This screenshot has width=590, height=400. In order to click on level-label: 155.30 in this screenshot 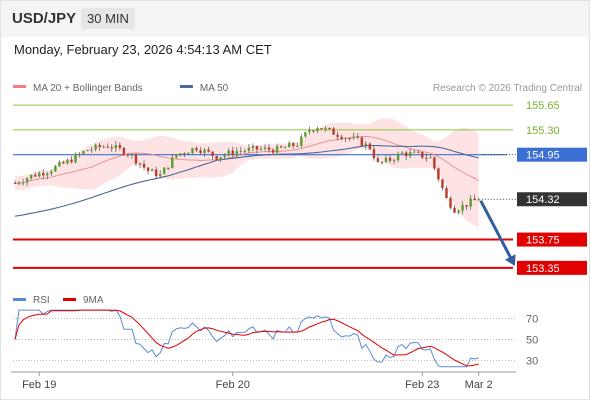, I will do `click(543, 131)`.